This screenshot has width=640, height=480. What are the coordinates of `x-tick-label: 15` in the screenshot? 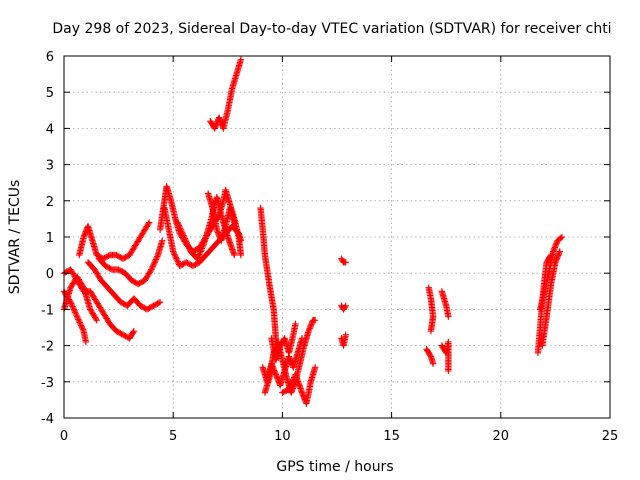 It's located at (391, 436).